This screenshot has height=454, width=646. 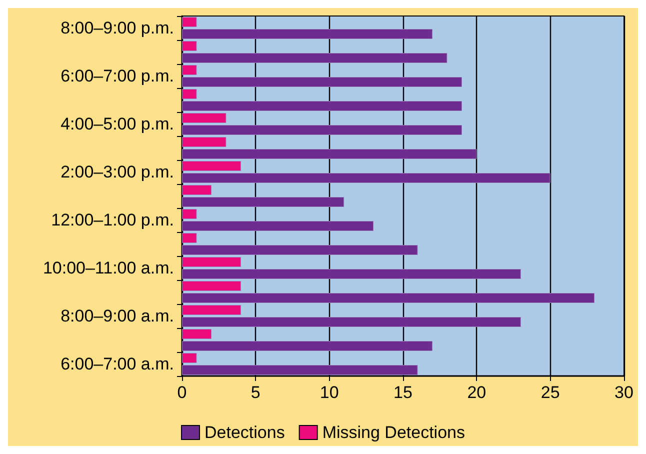 What do you see at coordinates (403, 392) in the screenshot?
I see `x-tick-label: 15` at bounding box center [403, 392].